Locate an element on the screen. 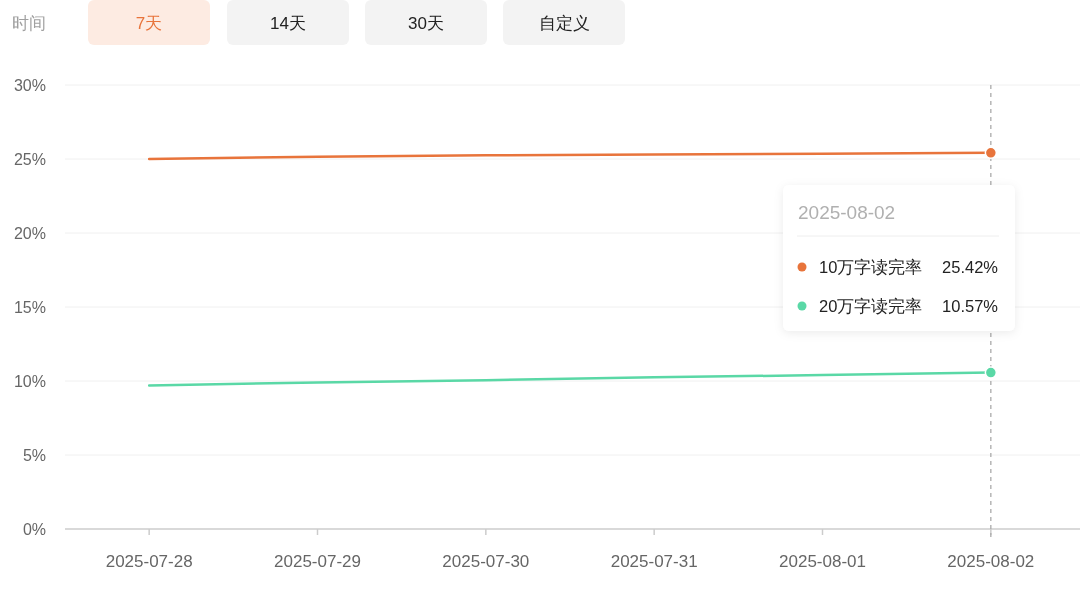 The width and height of the screenshot is (1080, 592). legend-label: 10万字读完率 is located at coordinates (871, 267).